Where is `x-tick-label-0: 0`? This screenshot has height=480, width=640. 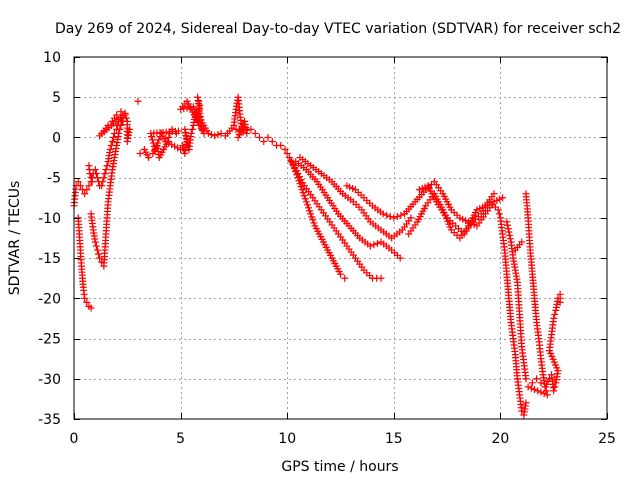 x-tick-label-0: 0 is located at coordinates (74, 439).